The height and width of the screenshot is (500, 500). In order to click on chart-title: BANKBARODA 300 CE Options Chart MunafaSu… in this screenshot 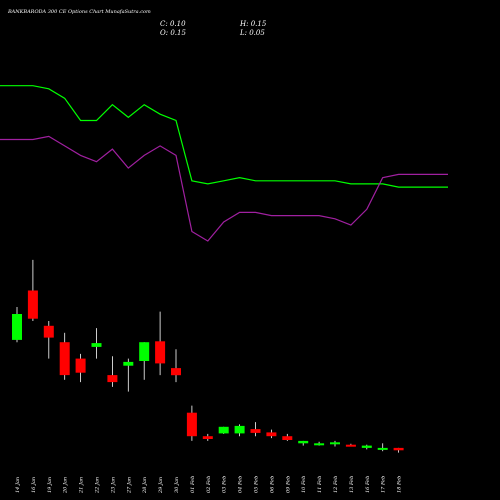, I will do `click(79, 12)`.